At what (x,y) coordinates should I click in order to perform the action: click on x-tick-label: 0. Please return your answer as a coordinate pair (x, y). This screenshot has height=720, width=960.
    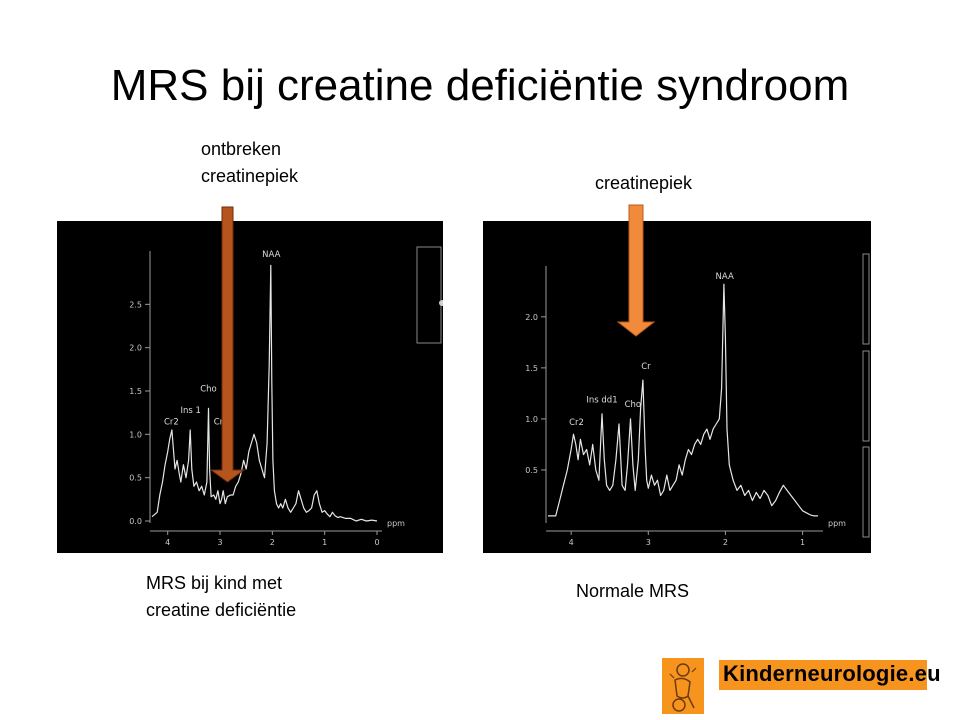
    Looking at the image, I should click on (376, 542).